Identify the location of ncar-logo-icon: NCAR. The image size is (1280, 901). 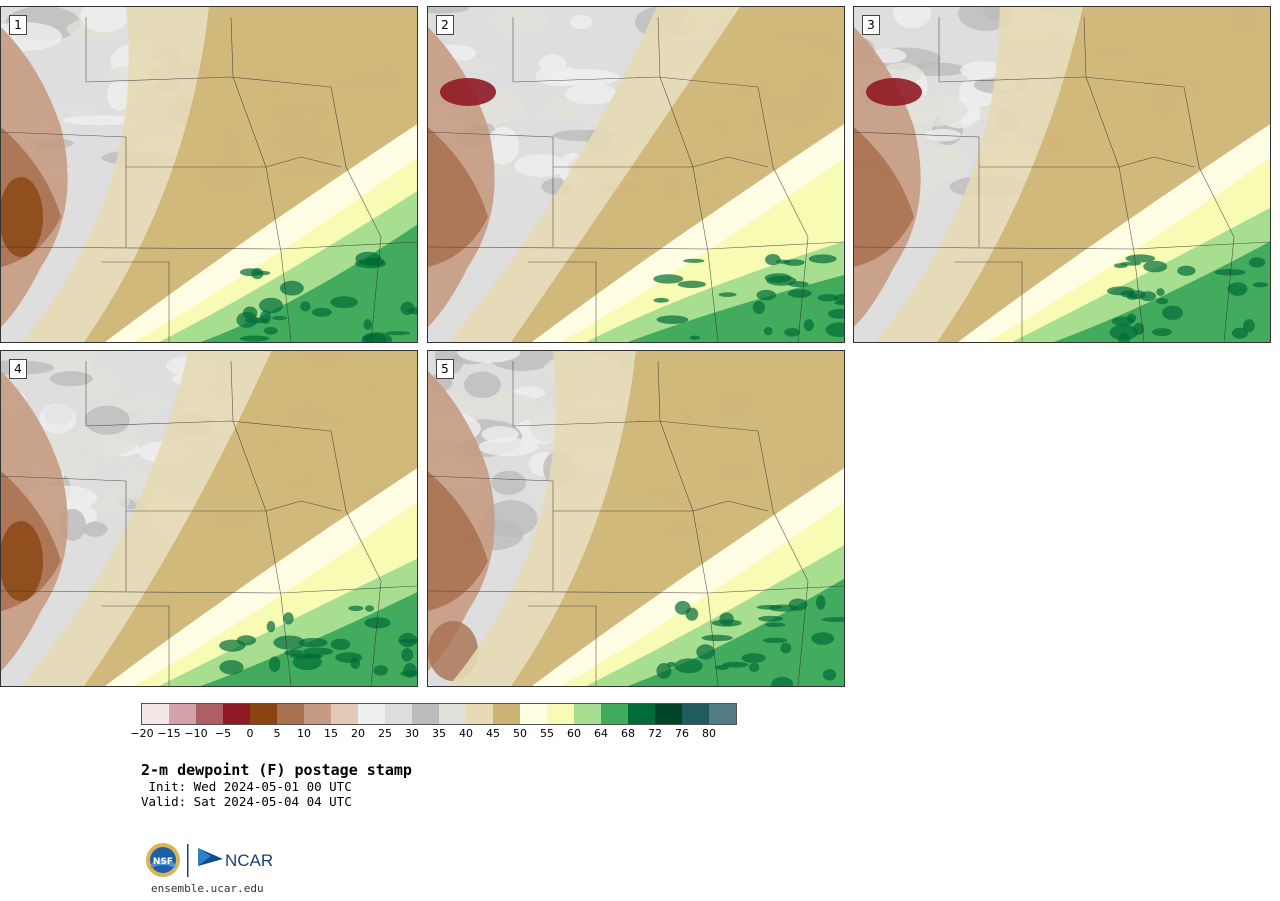
(235, 859).